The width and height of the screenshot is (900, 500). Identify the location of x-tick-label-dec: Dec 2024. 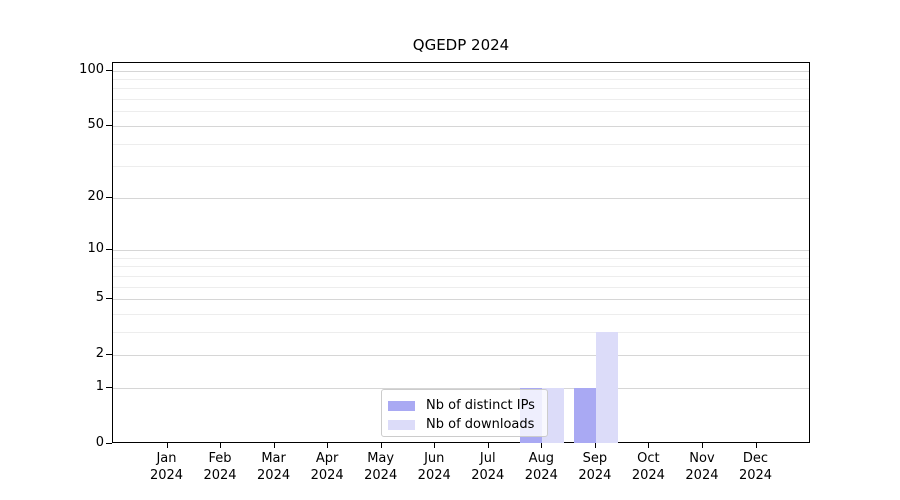
(756, 467).